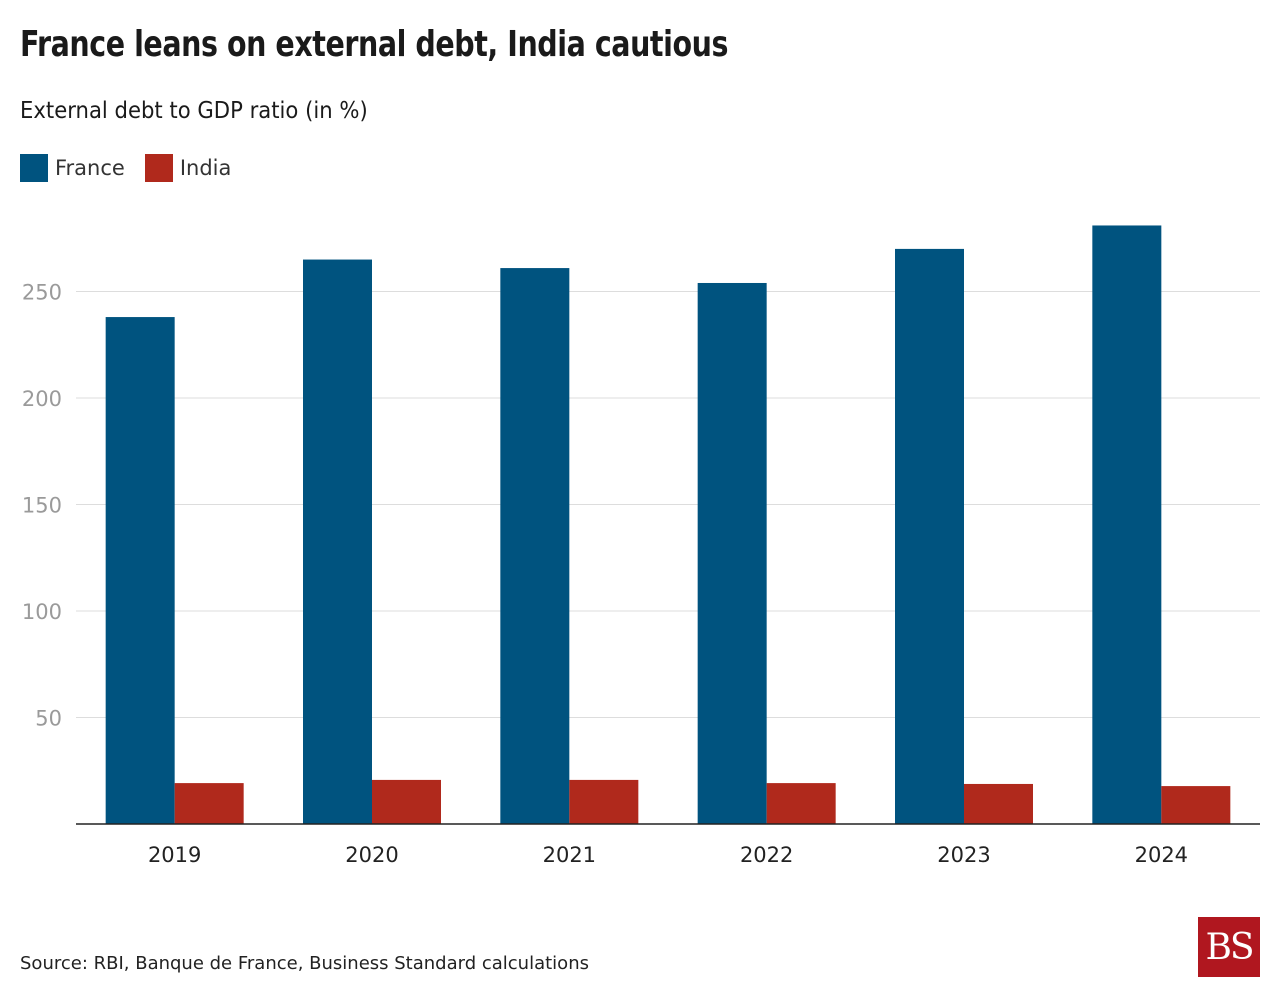 This screenshot has height=998, width=1280. Describe the element at coordinates (766, 855) in the screenshot. I see `x-tick-label: 2022` at that location.